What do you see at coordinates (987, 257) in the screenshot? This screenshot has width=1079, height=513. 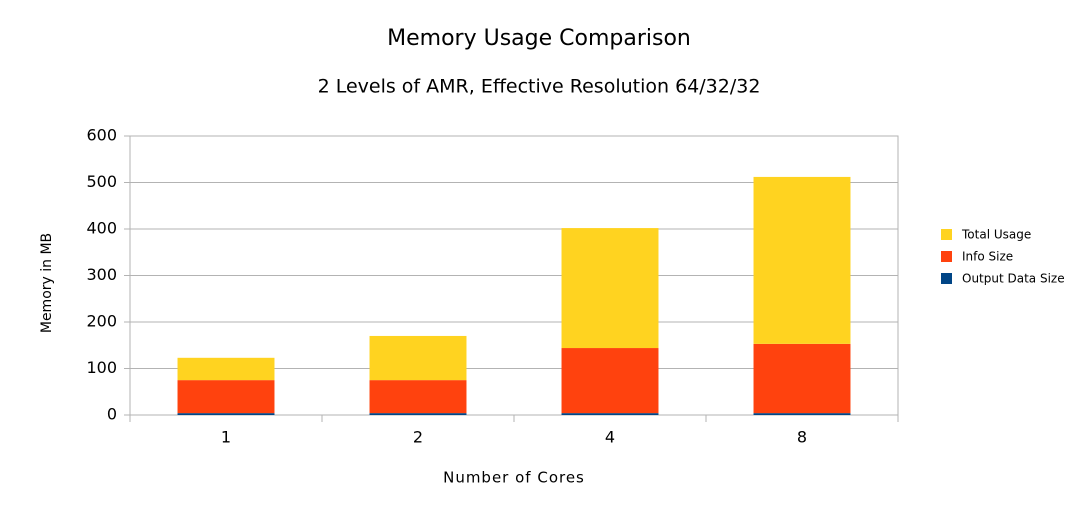 I see `legend-label: Info Size` at bounding box center [987, 257].